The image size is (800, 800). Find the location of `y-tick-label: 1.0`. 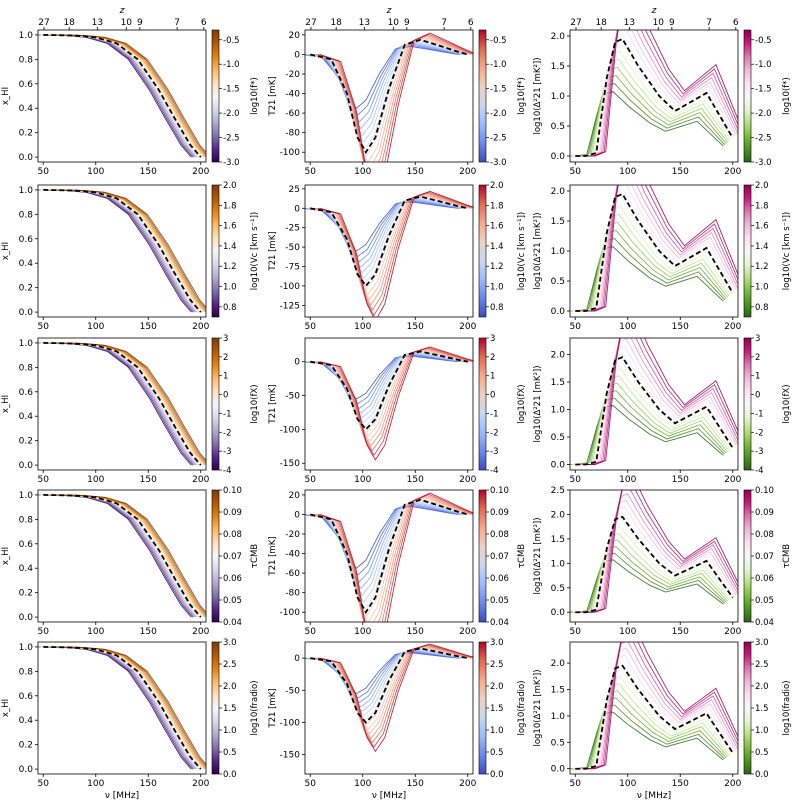

y-tick-label: 1.0 is located at coordinates (558, 97).